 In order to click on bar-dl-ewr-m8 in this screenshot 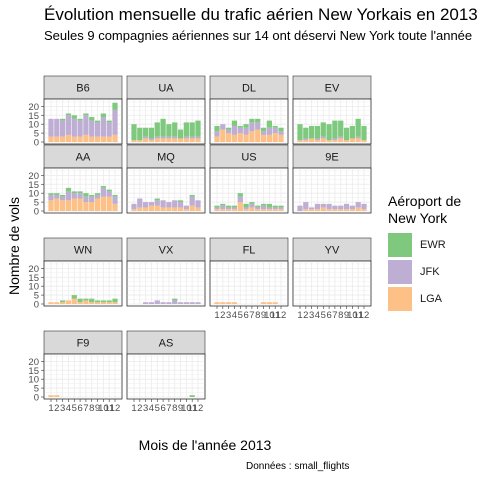, I will do `click(258, 120)`.